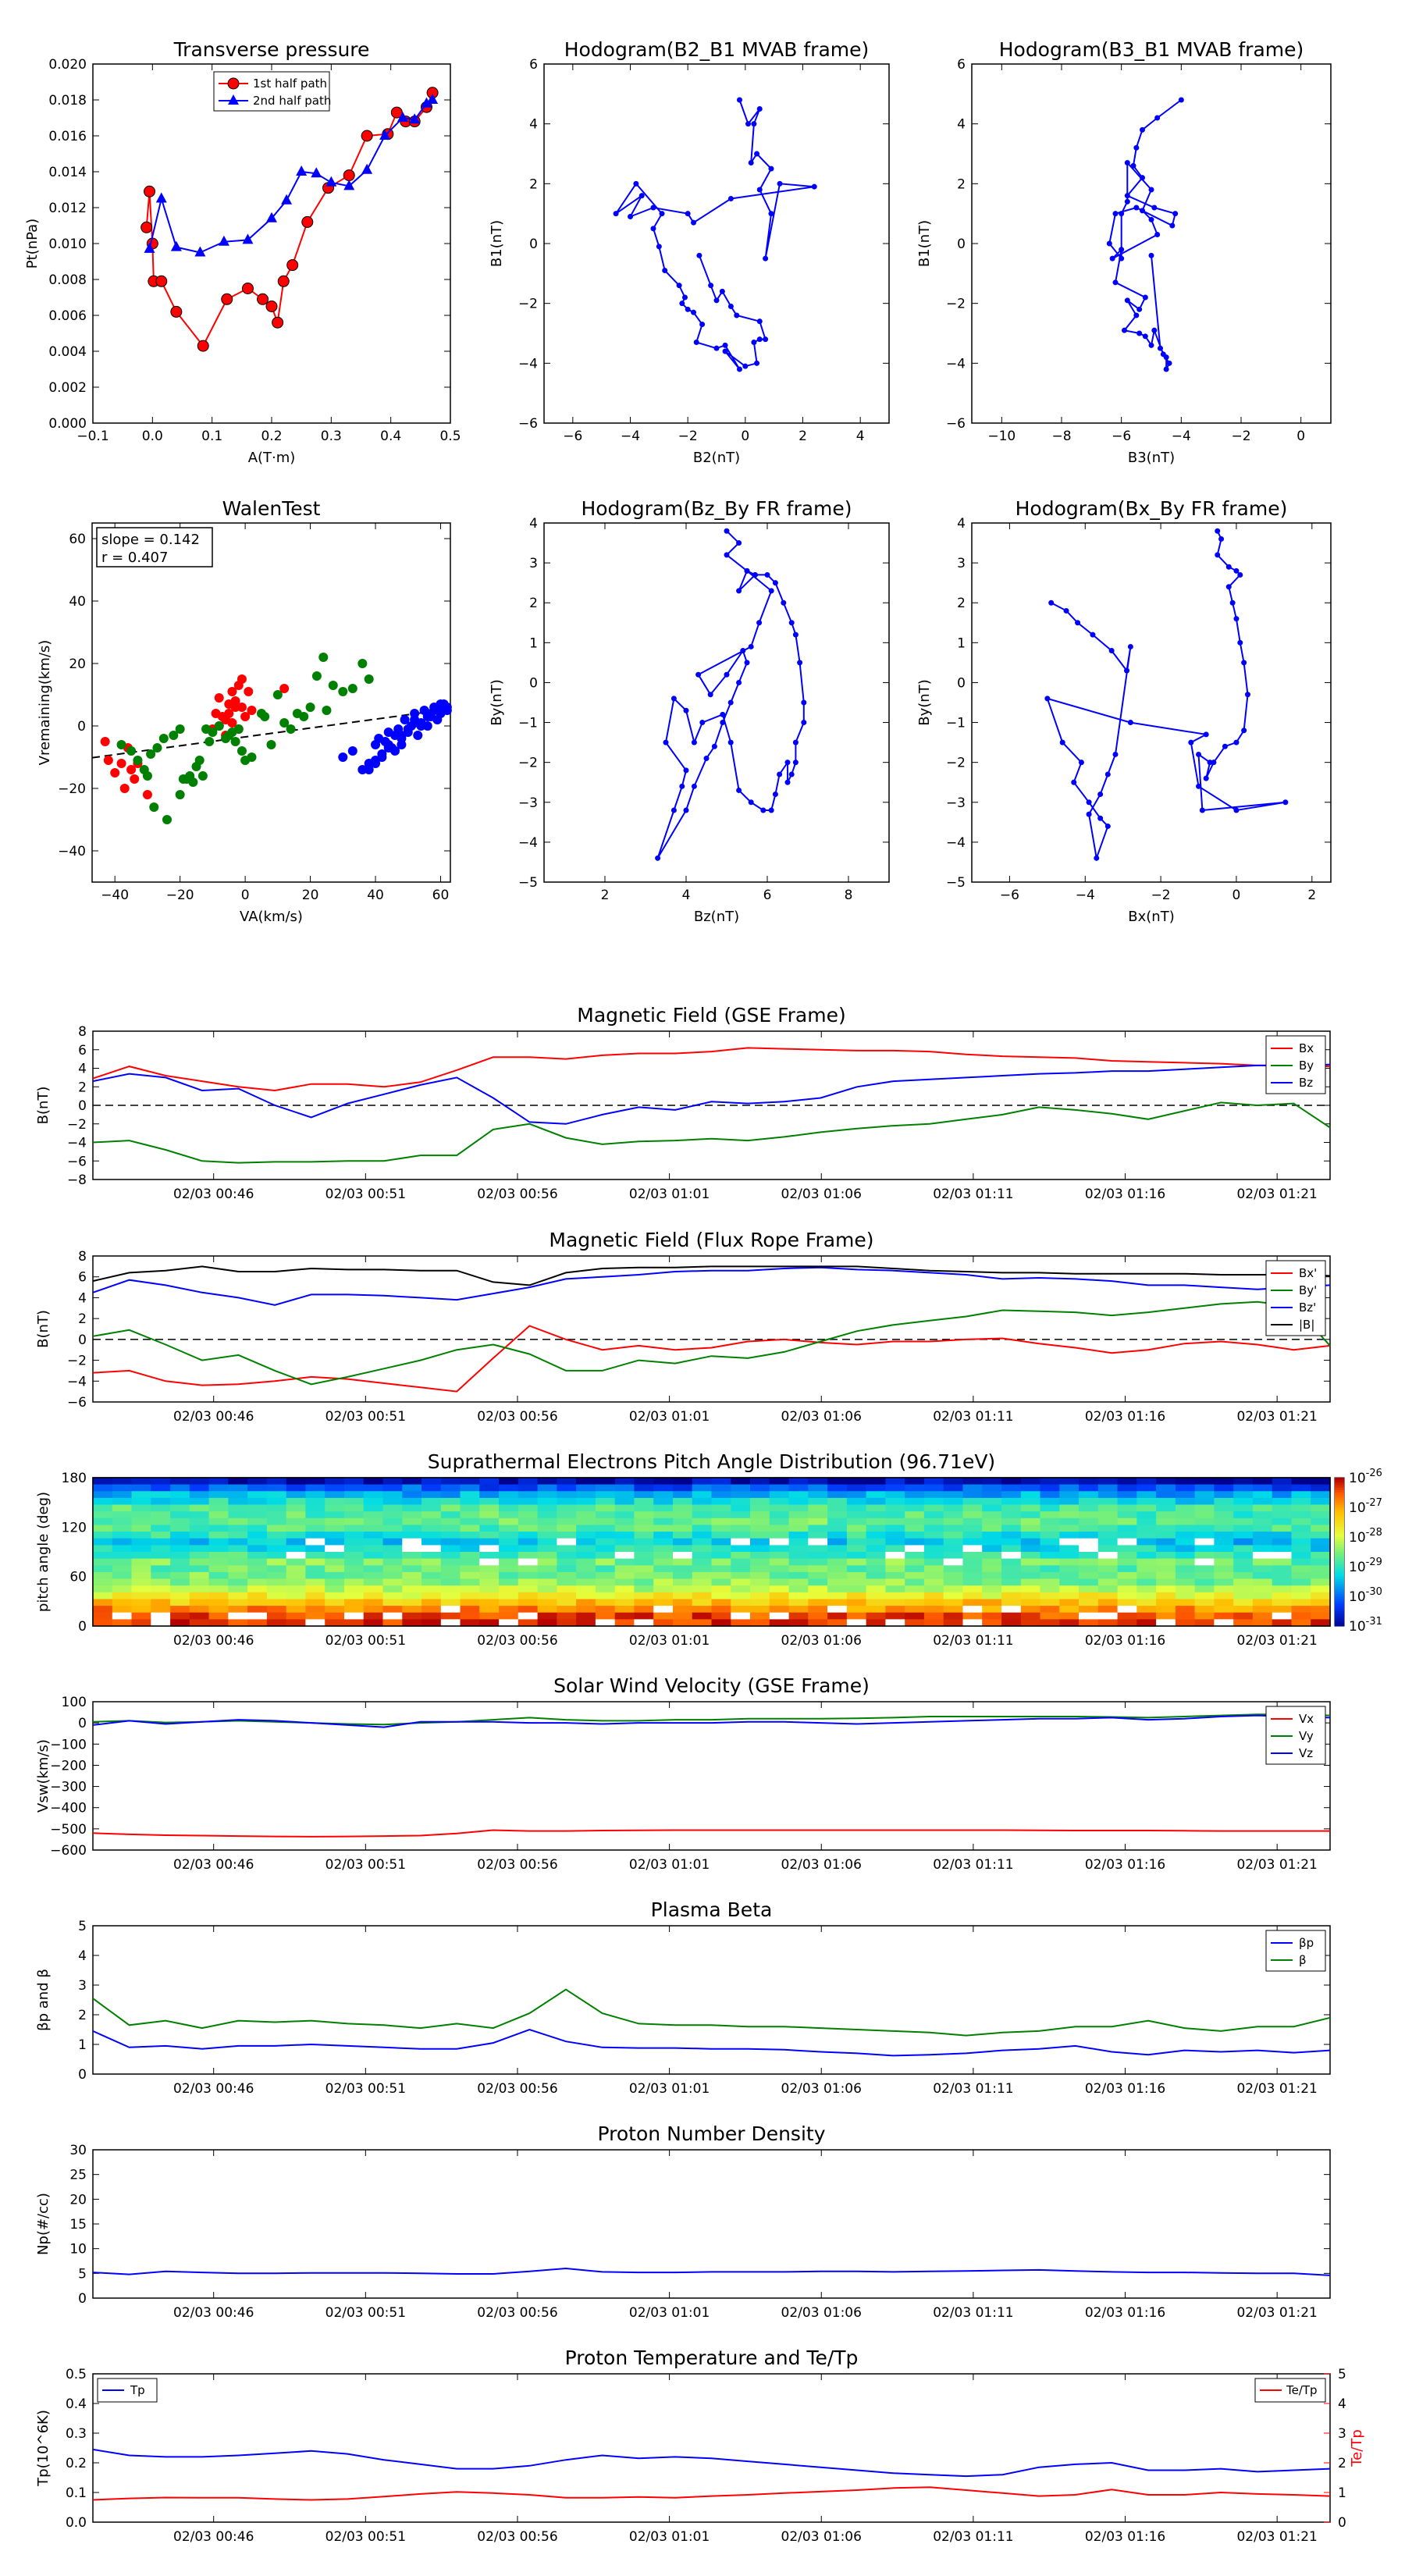  What do you see at coordinates (573, 436) in the screenshot?
I see `x-tick-label: −6` at bounding box center [573, 436].